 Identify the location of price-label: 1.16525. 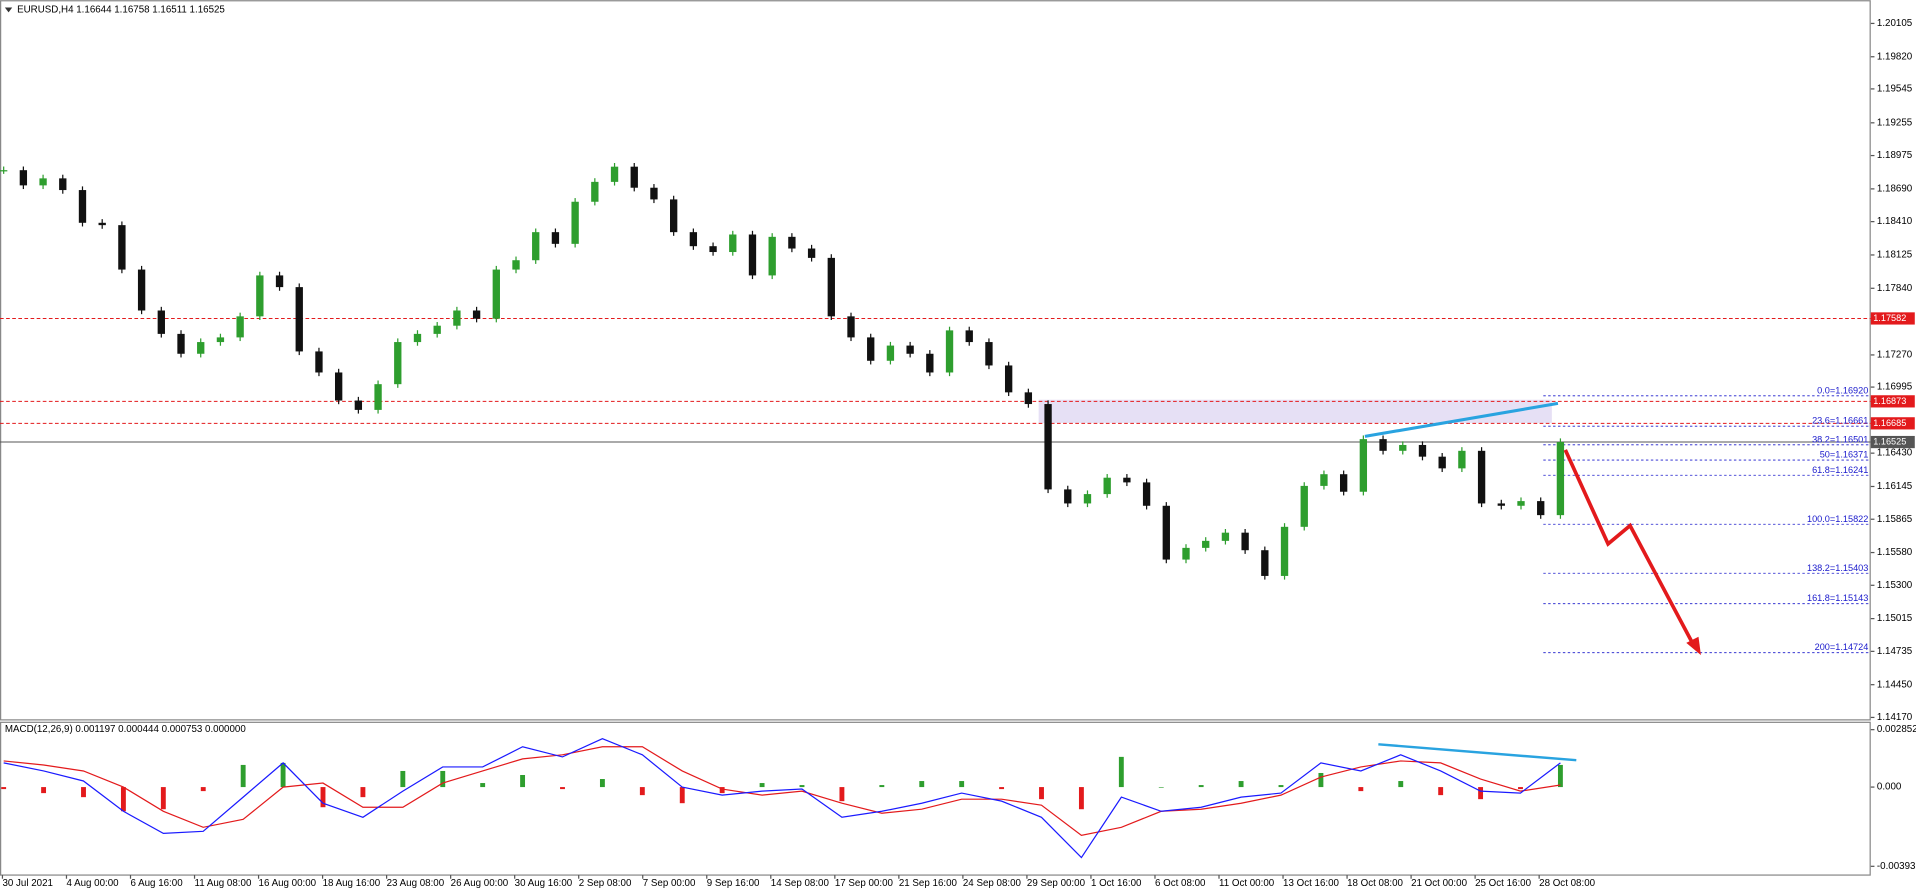
(1889, 441).